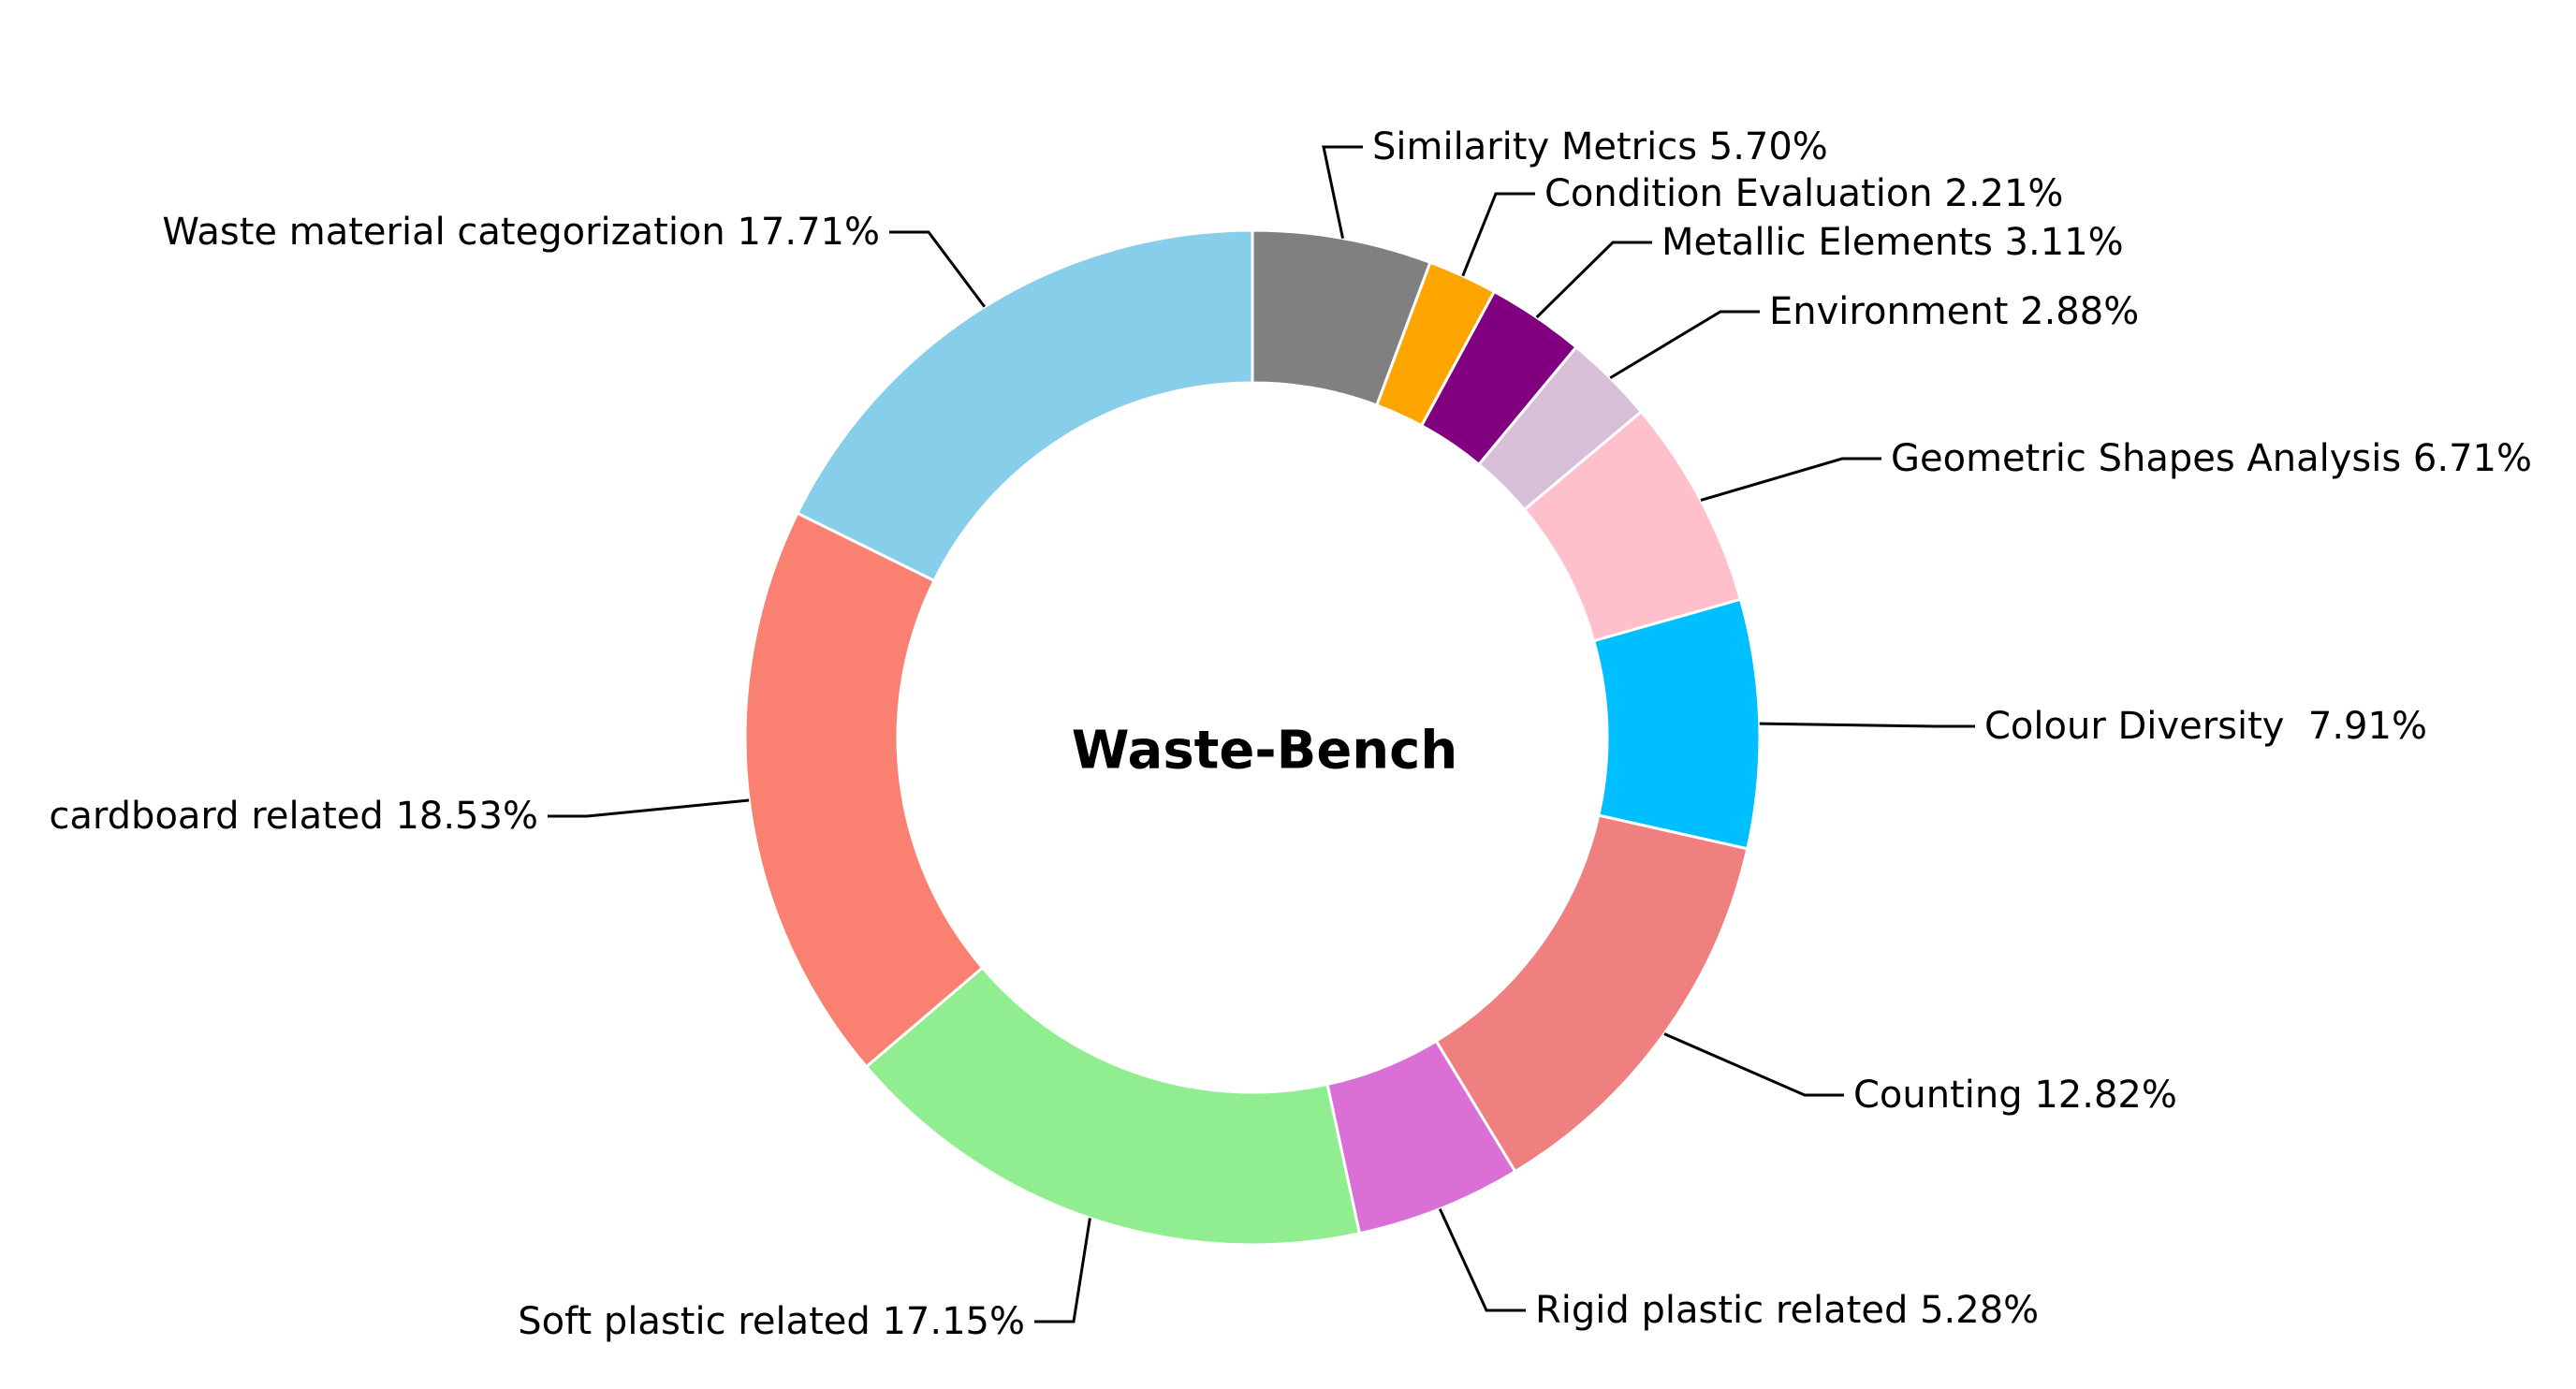 The image size is (2576, 1389). I want to click on slice-label-counting: Counting 12.82%, so click(2015, 1095).